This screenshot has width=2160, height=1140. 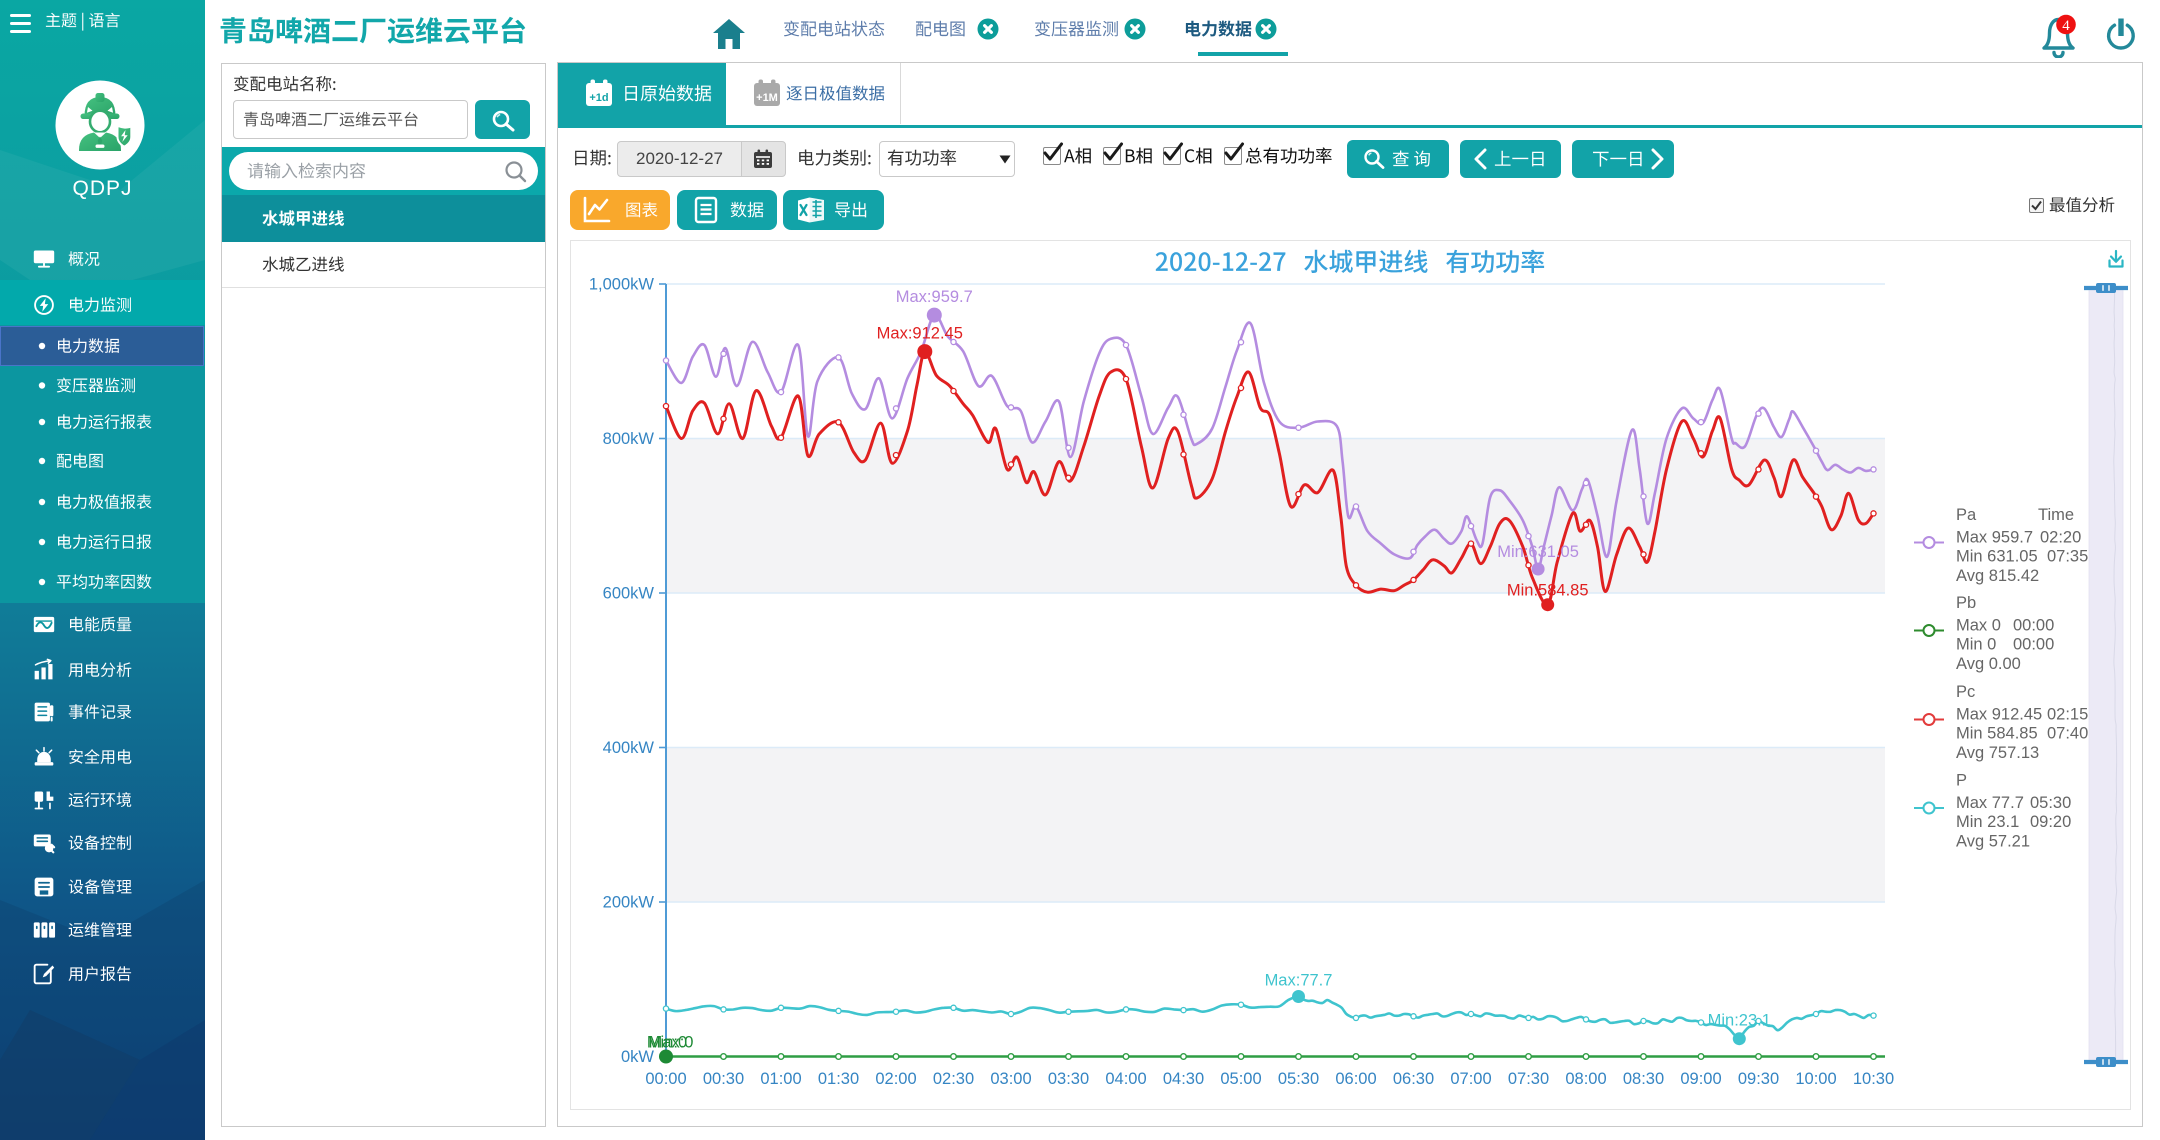 I want to click on svg-text: Pa, so click(x=1966, y=515).